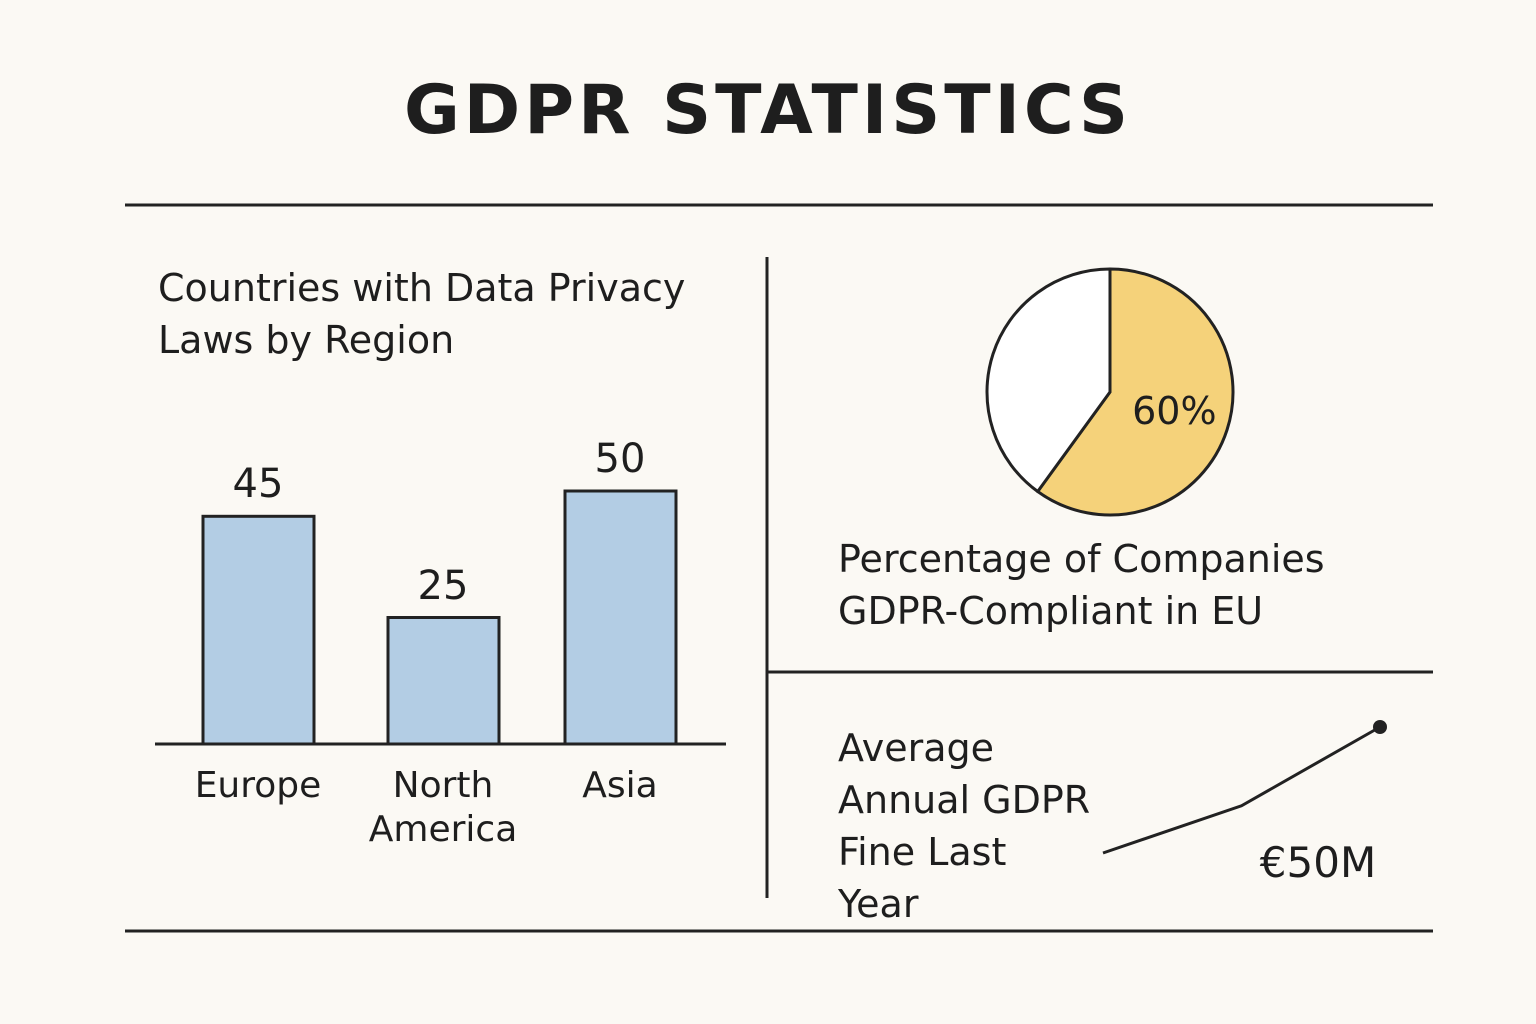  I want to click on point, so click(1380, 727).